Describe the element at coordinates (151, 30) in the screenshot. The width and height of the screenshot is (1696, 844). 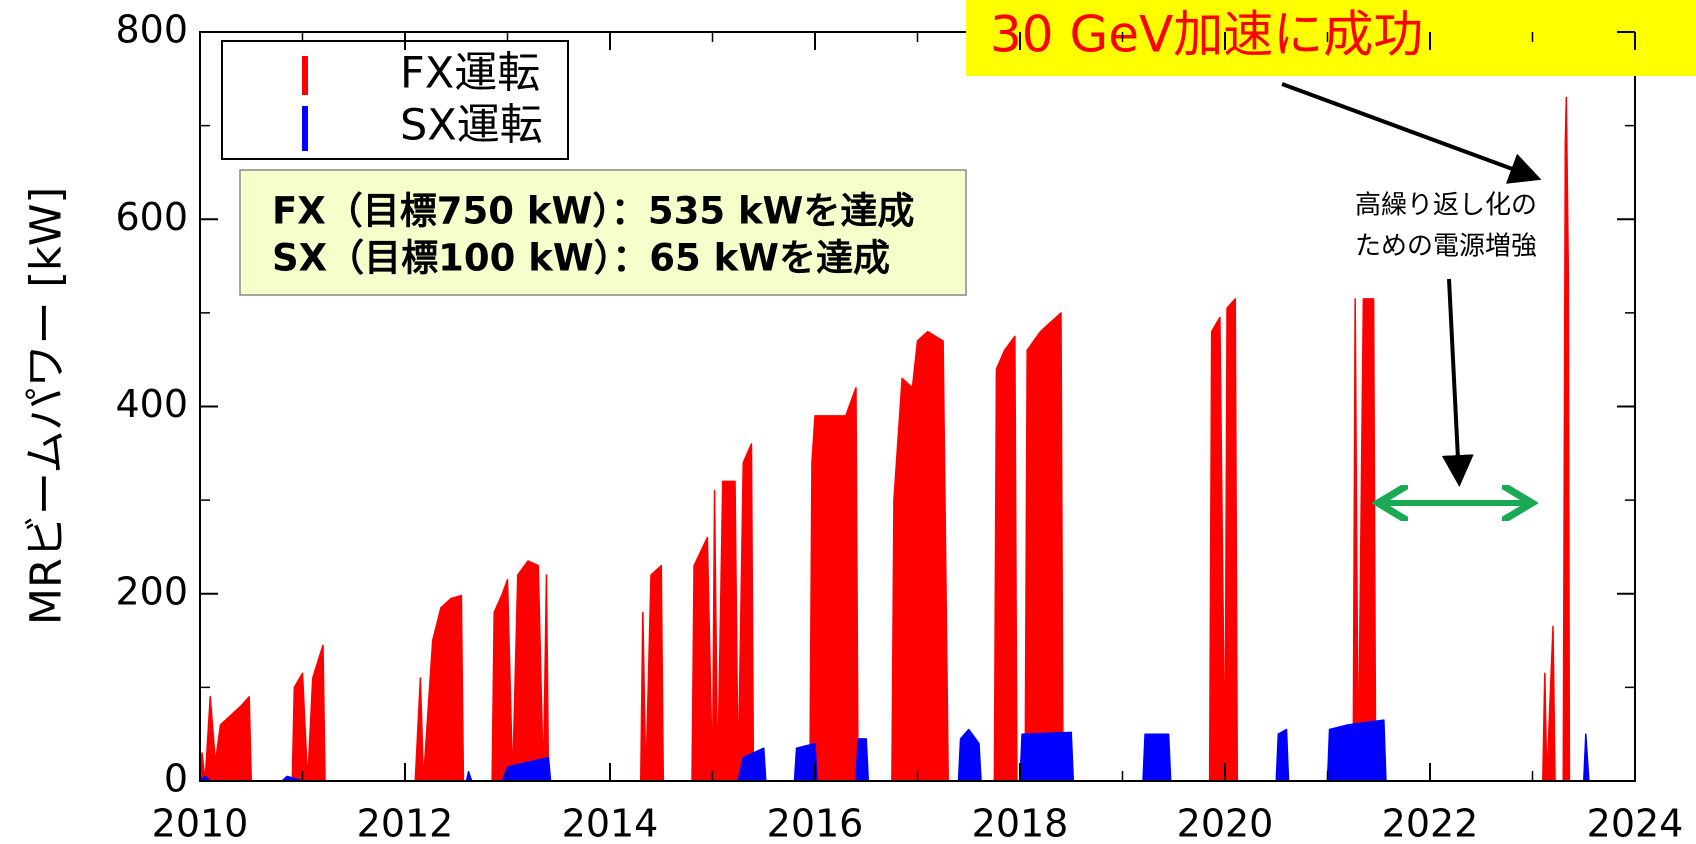
I see `y-tick-label: 800` at that location.